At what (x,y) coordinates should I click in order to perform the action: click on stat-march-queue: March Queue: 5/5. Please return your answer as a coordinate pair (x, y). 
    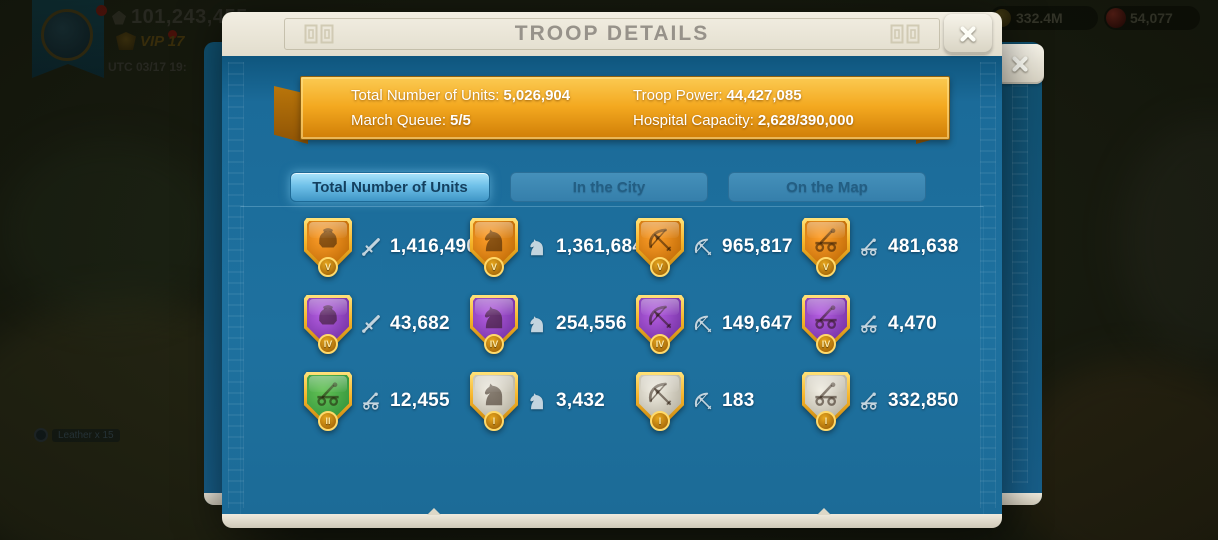
    Looking at the image, I should click on (411, 120).